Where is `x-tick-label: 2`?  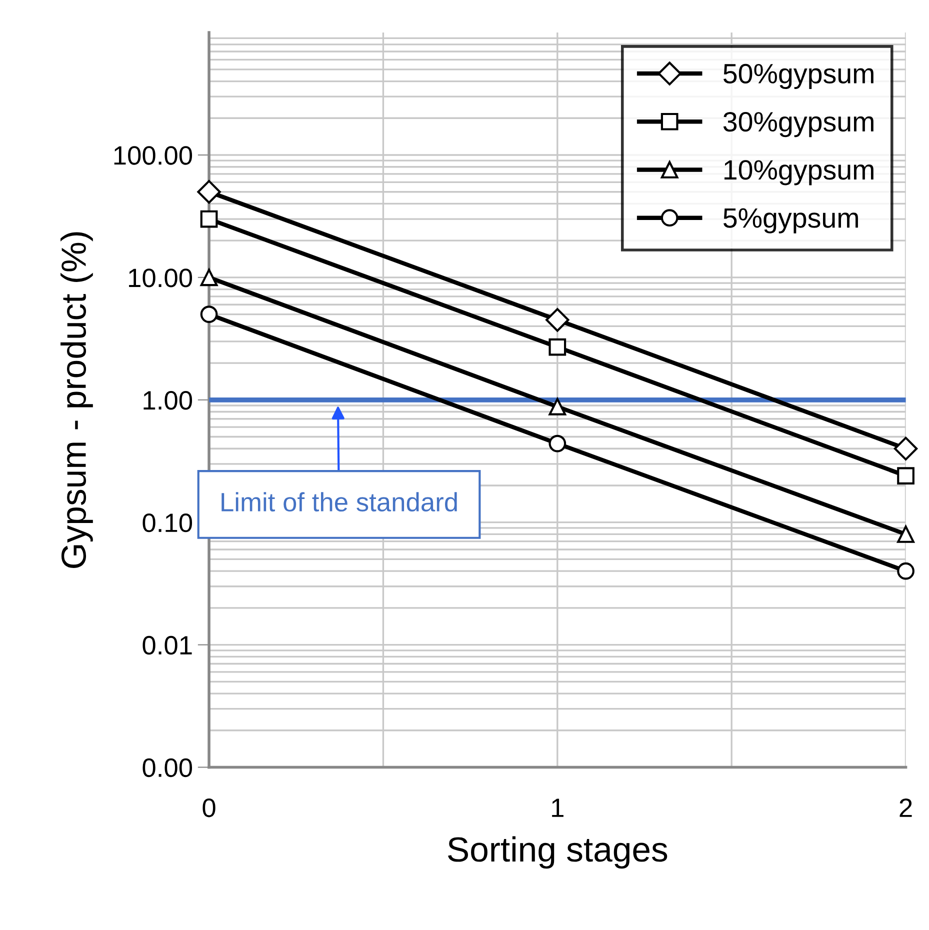 x-tick-label: 2 is located at coordinates (906, 807).